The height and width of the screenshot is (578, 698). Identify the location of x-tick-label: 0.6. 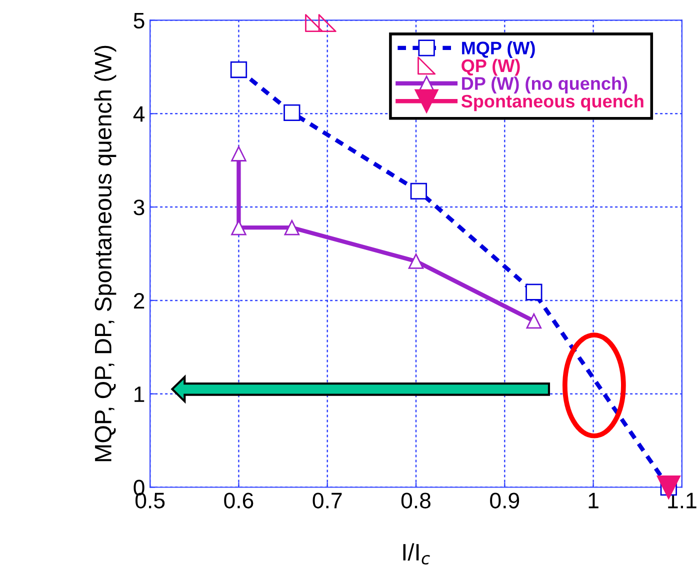
(239, 500).